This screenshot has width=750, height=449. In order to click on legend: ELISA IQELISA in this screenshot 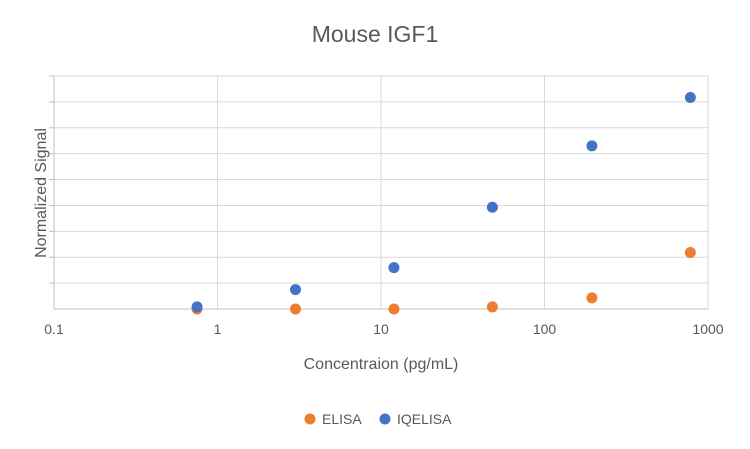, I will do `click(378, 419)`.